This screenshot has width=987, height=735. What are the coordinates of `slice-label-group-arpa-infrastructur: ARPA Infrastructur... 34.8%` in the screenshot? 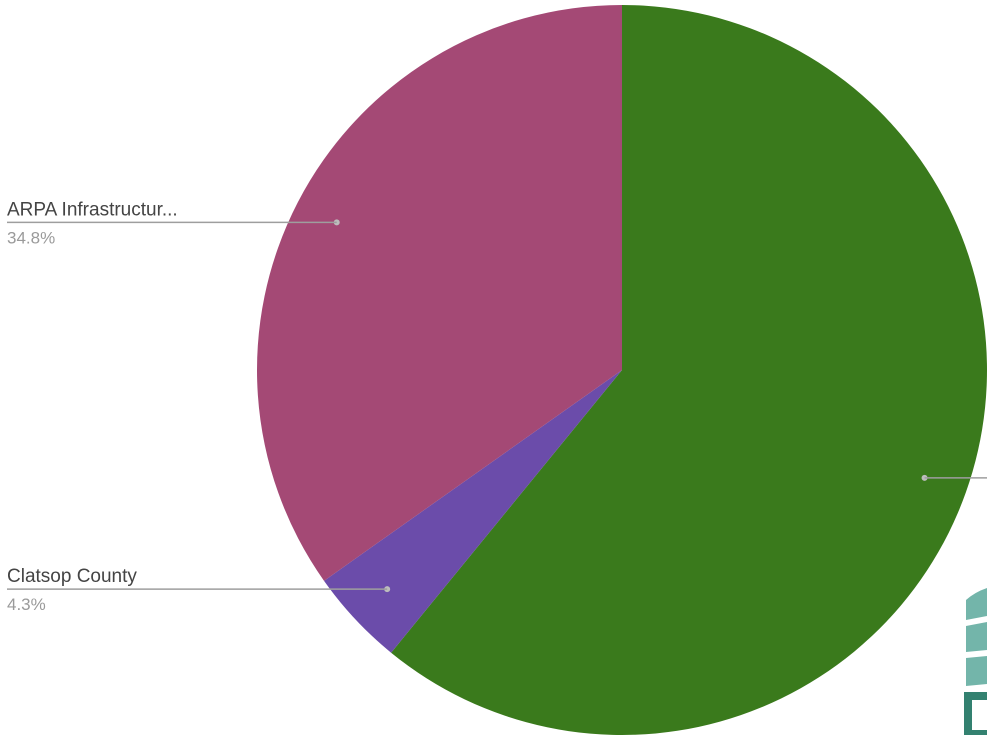 It's located at (173, 223).